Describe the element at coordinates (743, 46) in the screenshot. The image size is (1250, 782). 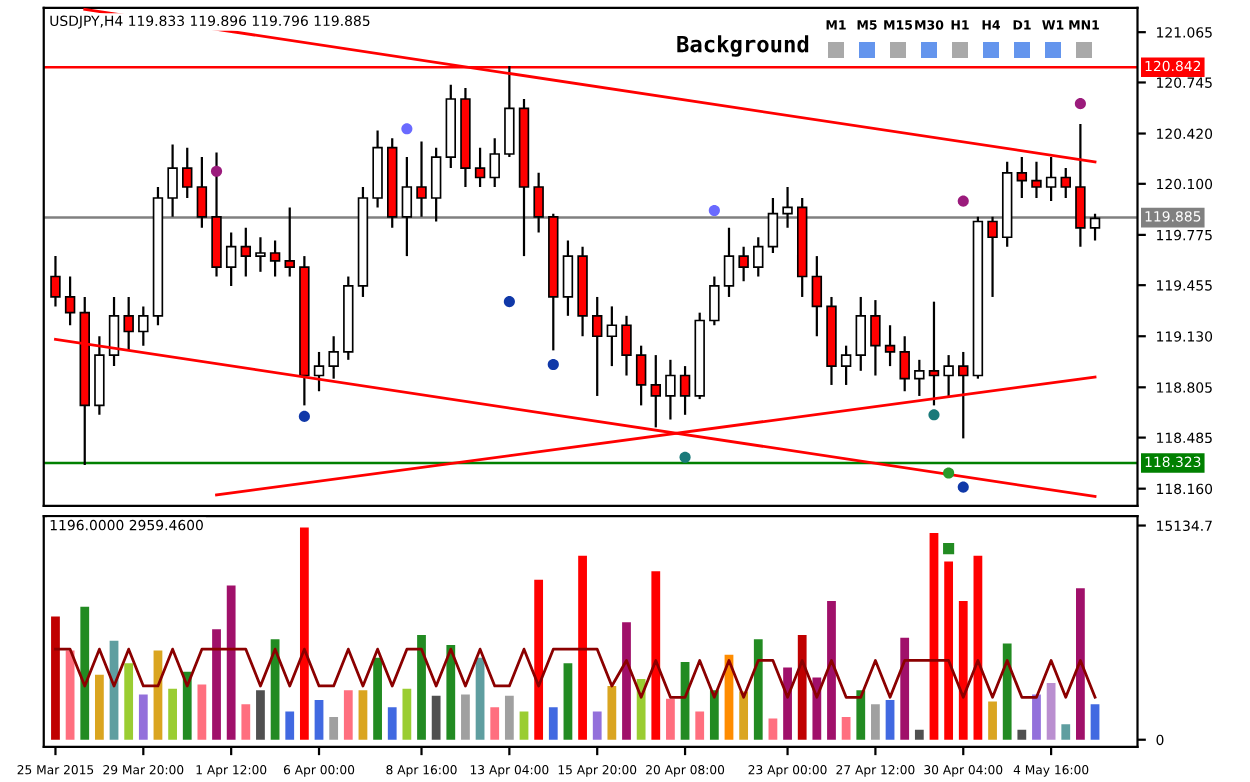
I see `annotation: Background` at that location.